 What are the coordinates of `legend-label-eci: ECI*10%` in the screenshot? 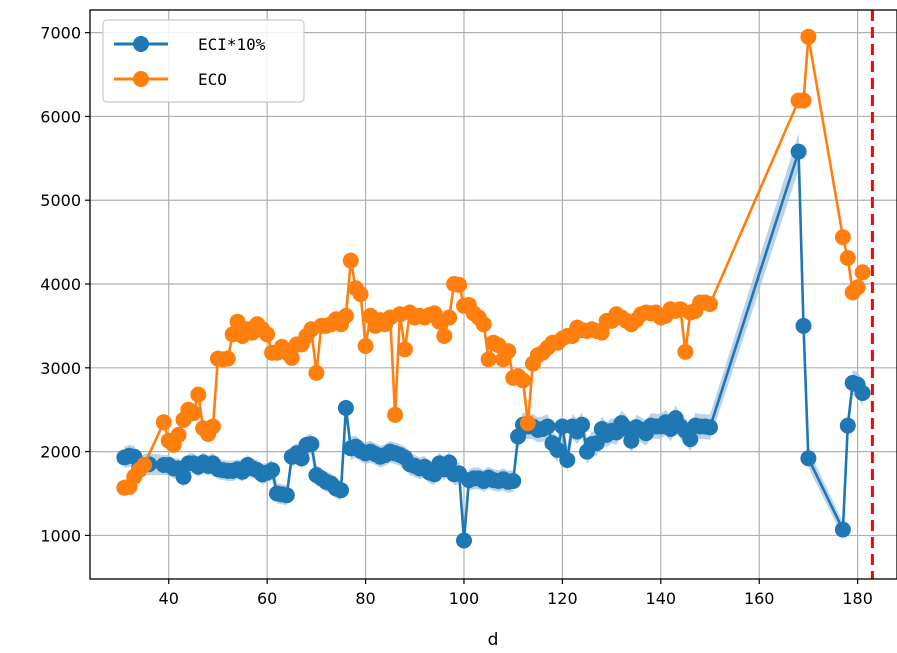 It's located at (232, 44).